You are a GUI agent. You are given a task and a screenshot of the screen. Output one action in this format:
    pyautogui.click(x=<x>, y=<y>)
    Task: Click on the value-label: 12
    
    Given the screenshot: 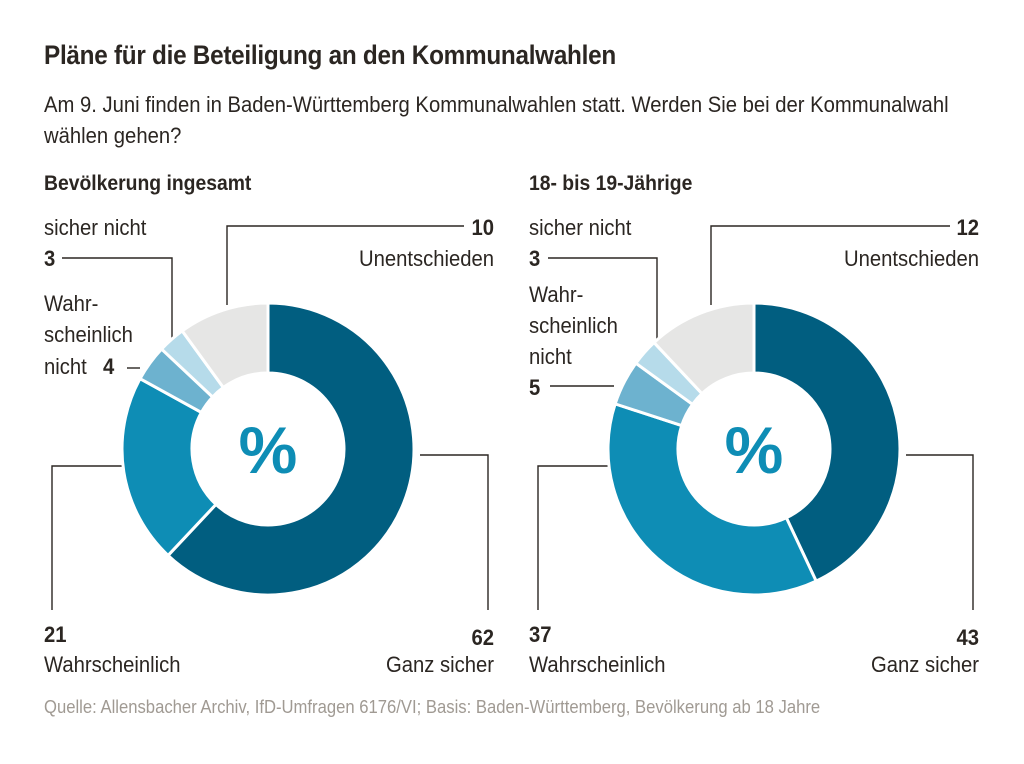 What is the action you would take?
    pyautogui.click(x=967, y=227)
    